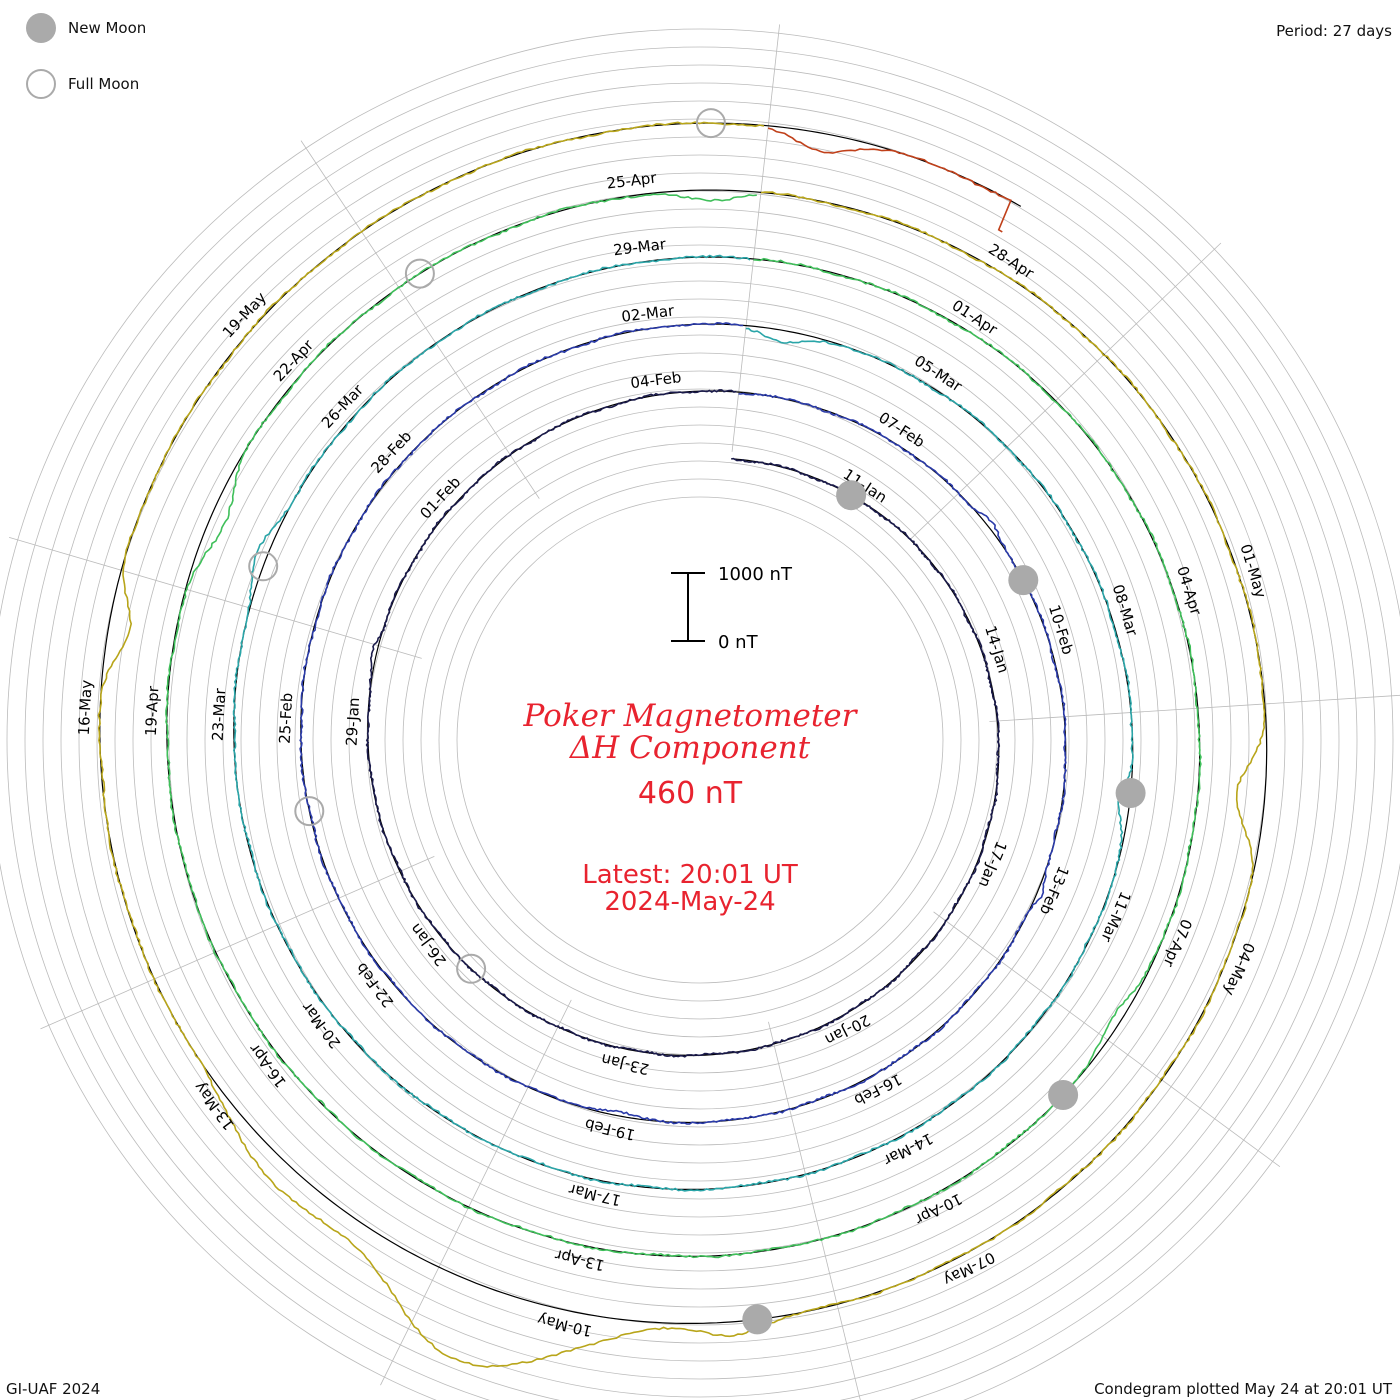 This screenshot has width=1400, height=1400. What do you see at coordinates (1243, 1389) in the screenshot?
I see `footer-plotted: Condegram plotted May 24 at 20:01 UT` at bounding box center [1243, 1389].